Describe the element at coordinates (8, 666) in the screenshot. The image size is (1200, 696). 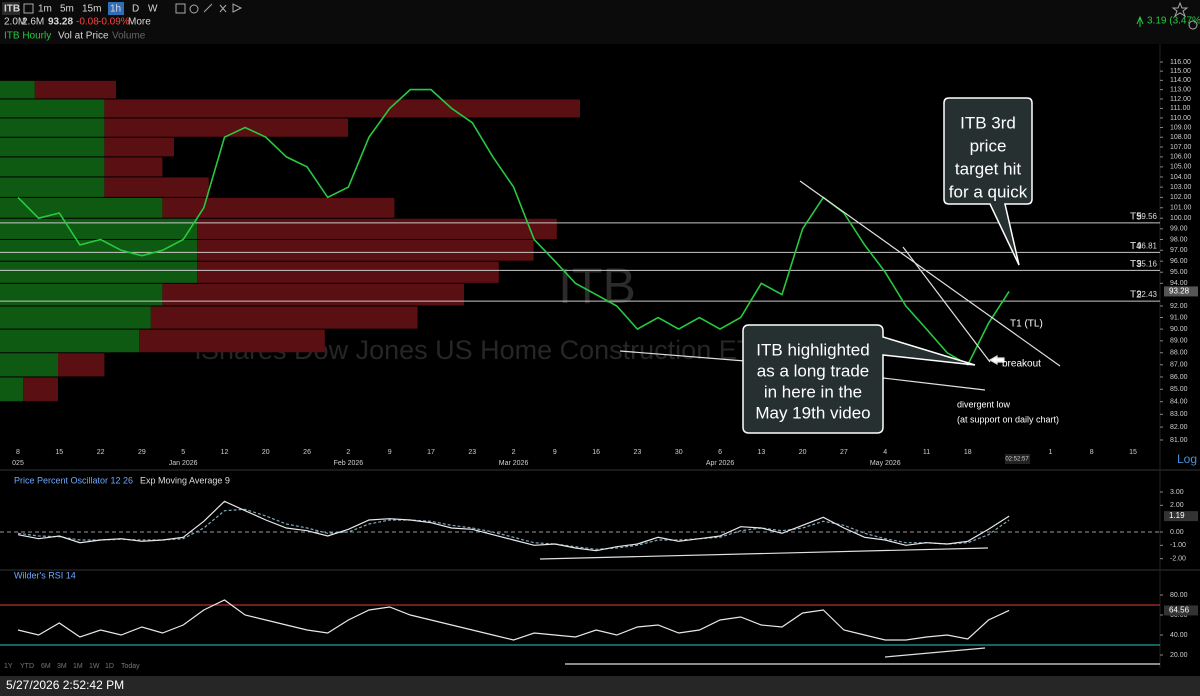
I see `range-button: 1Y` at that location.